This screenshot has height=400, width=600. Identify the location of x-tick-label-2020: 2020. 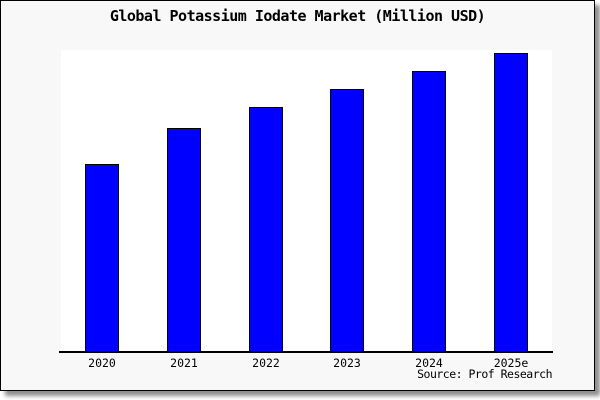
(102, 363).